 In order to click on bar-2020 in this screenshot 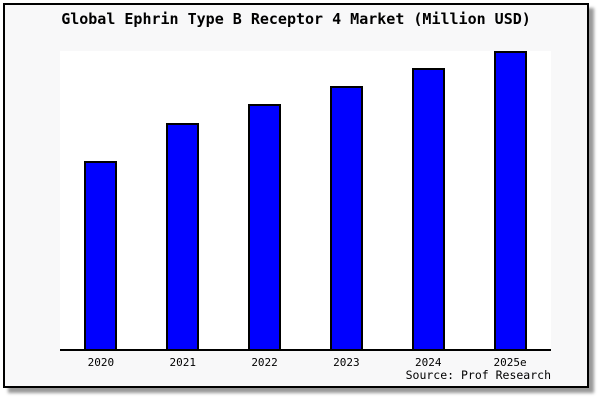, I will do `click(101, 254)`.